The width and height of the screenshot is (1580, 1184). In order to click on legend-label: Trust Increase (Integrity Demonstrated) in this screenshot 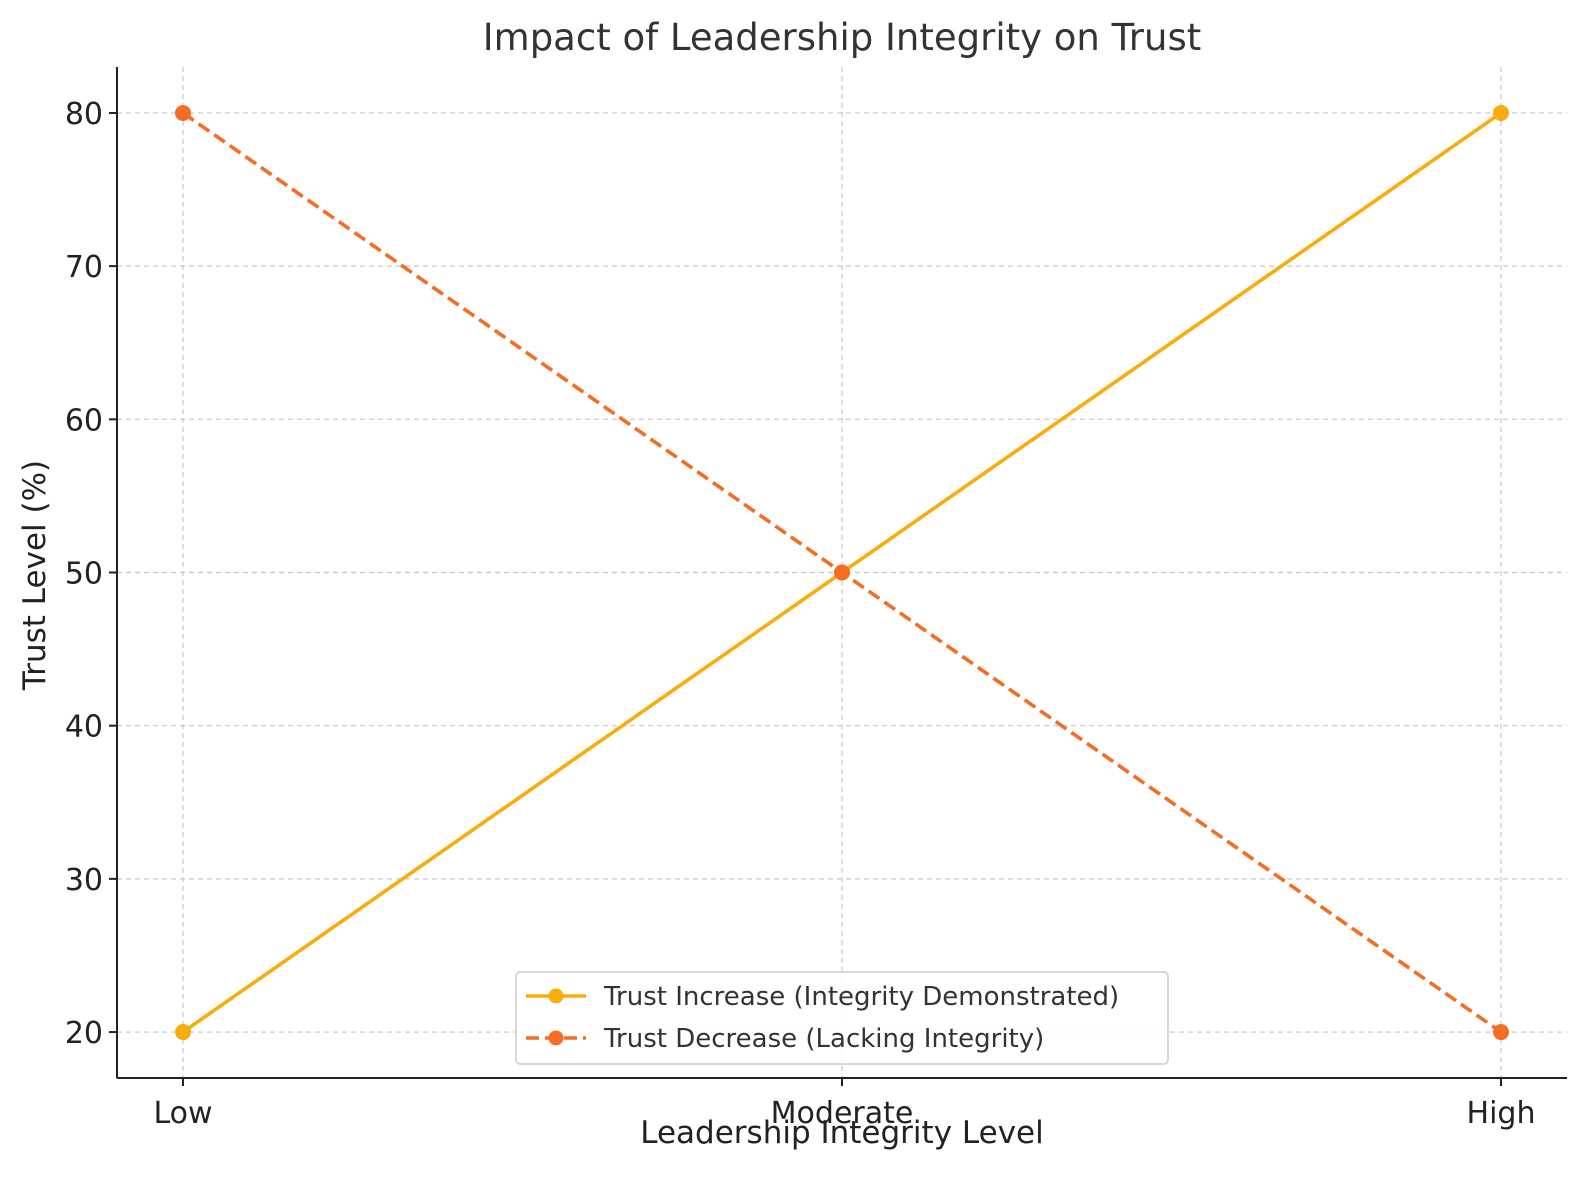, I will do `click(861, 997)`.